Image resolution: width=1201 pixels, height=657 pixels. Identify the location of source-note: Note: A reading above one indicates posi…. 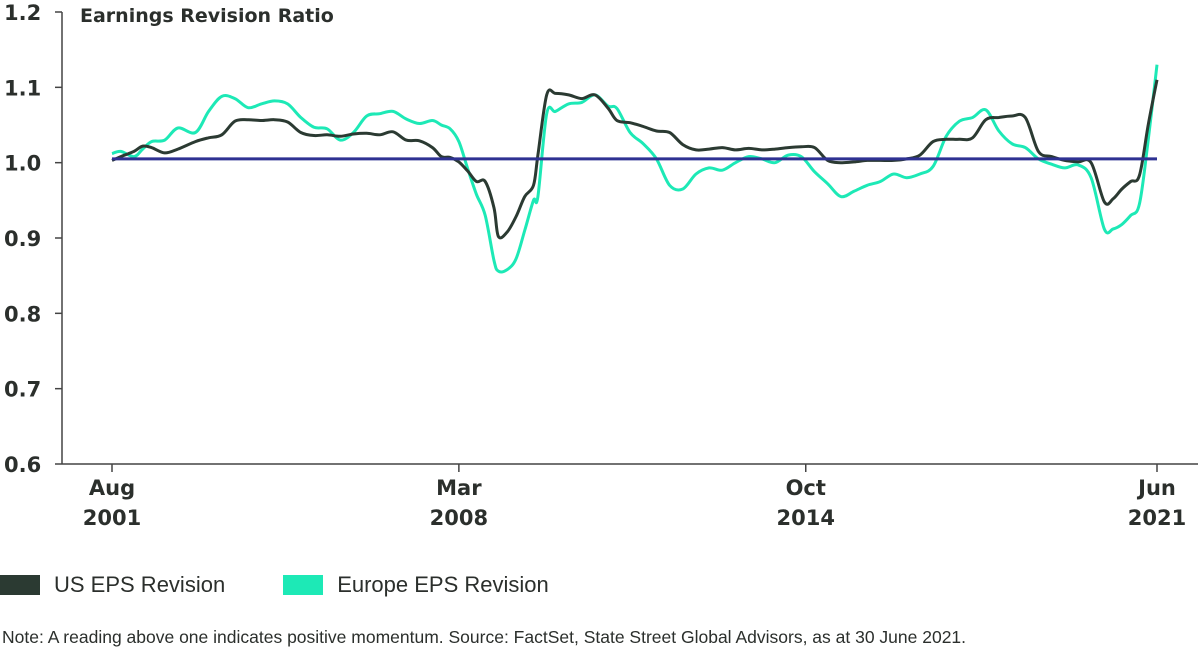
(484, 637).